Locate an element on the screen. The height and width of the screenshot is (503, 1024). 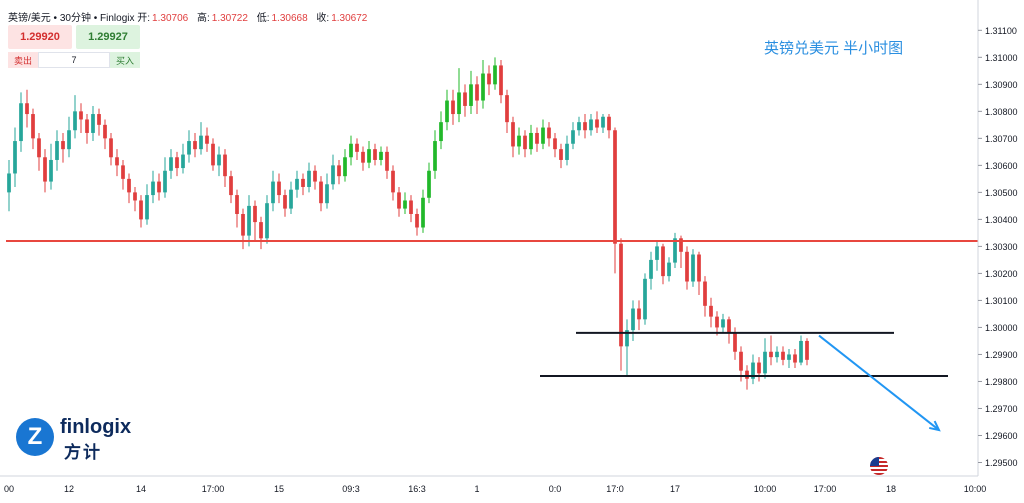
x-tick-label: 0:0 is located at coordinates (555, 489).